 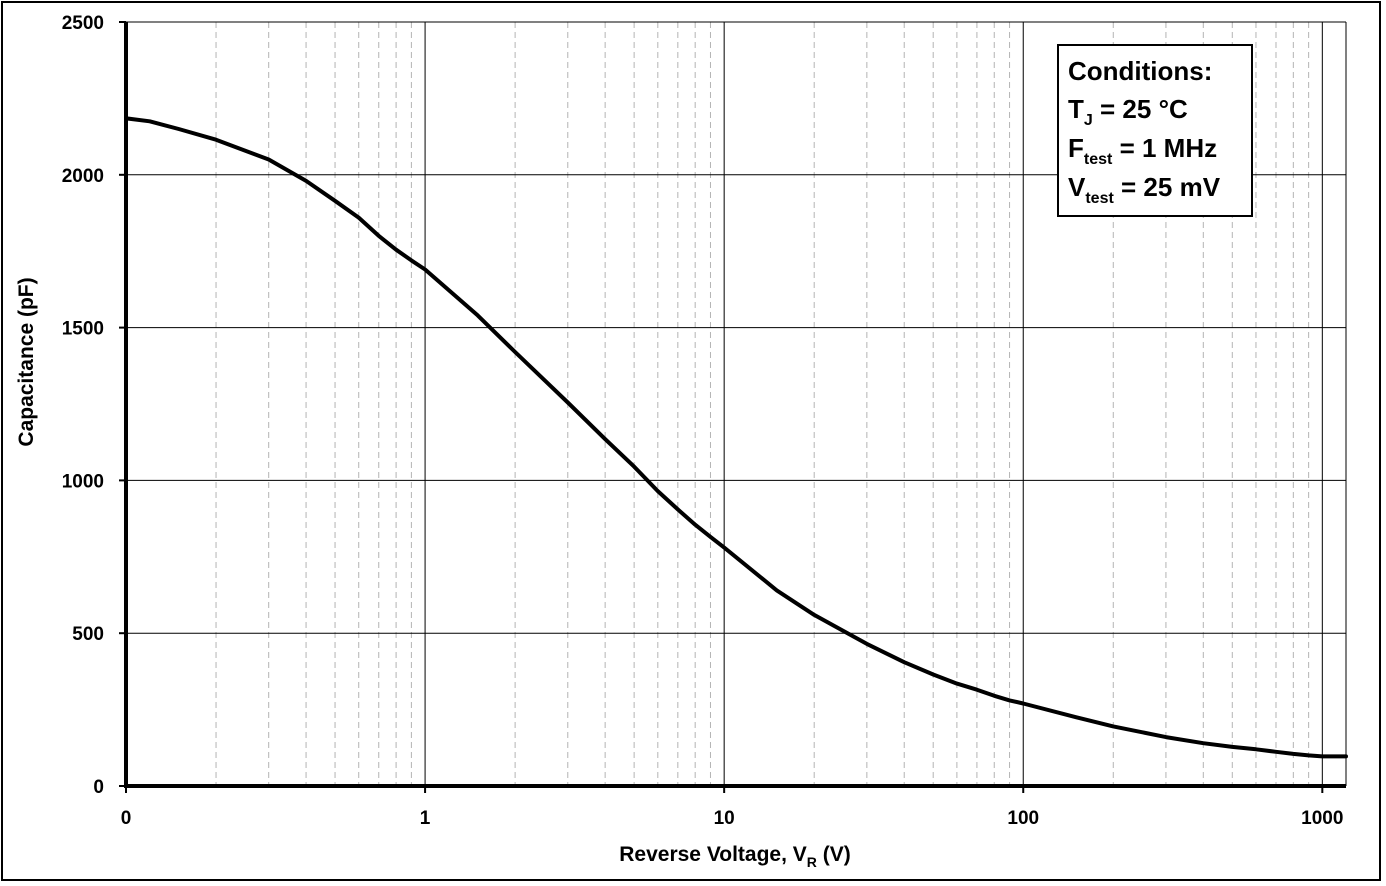 I want to click on x-tick-labels: 0 1 10 100 1000, so click(x=732, y=807).